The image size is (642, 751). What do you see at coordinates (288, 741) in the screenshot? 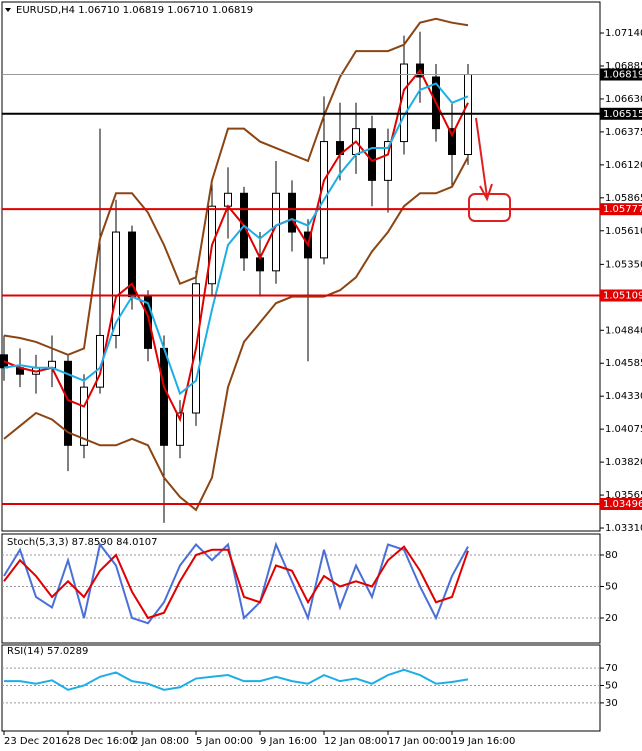
I see `x-tick-label: 9 Jan 16:00` at bounding box center [288, 741].